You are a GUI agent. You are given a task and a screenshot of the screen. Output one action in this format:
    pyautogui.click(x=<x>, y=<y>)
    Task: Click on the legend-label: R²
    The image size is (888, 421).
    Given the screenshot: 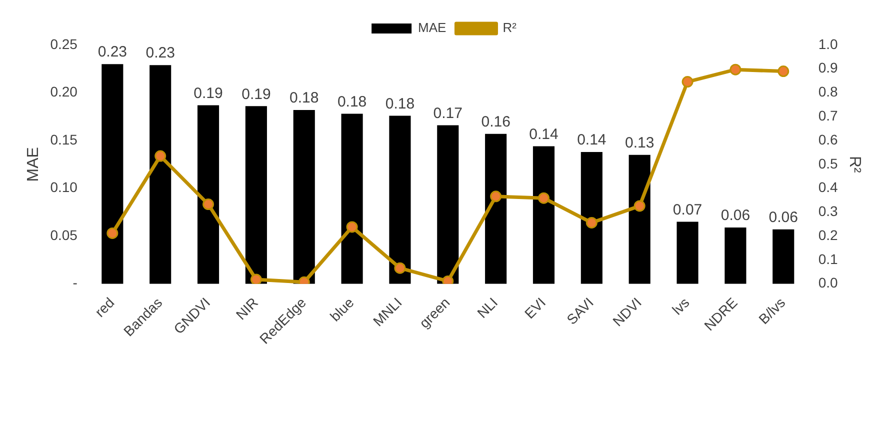 What is the action you would take?
    pyautogui.click(x=510, y=28)
    